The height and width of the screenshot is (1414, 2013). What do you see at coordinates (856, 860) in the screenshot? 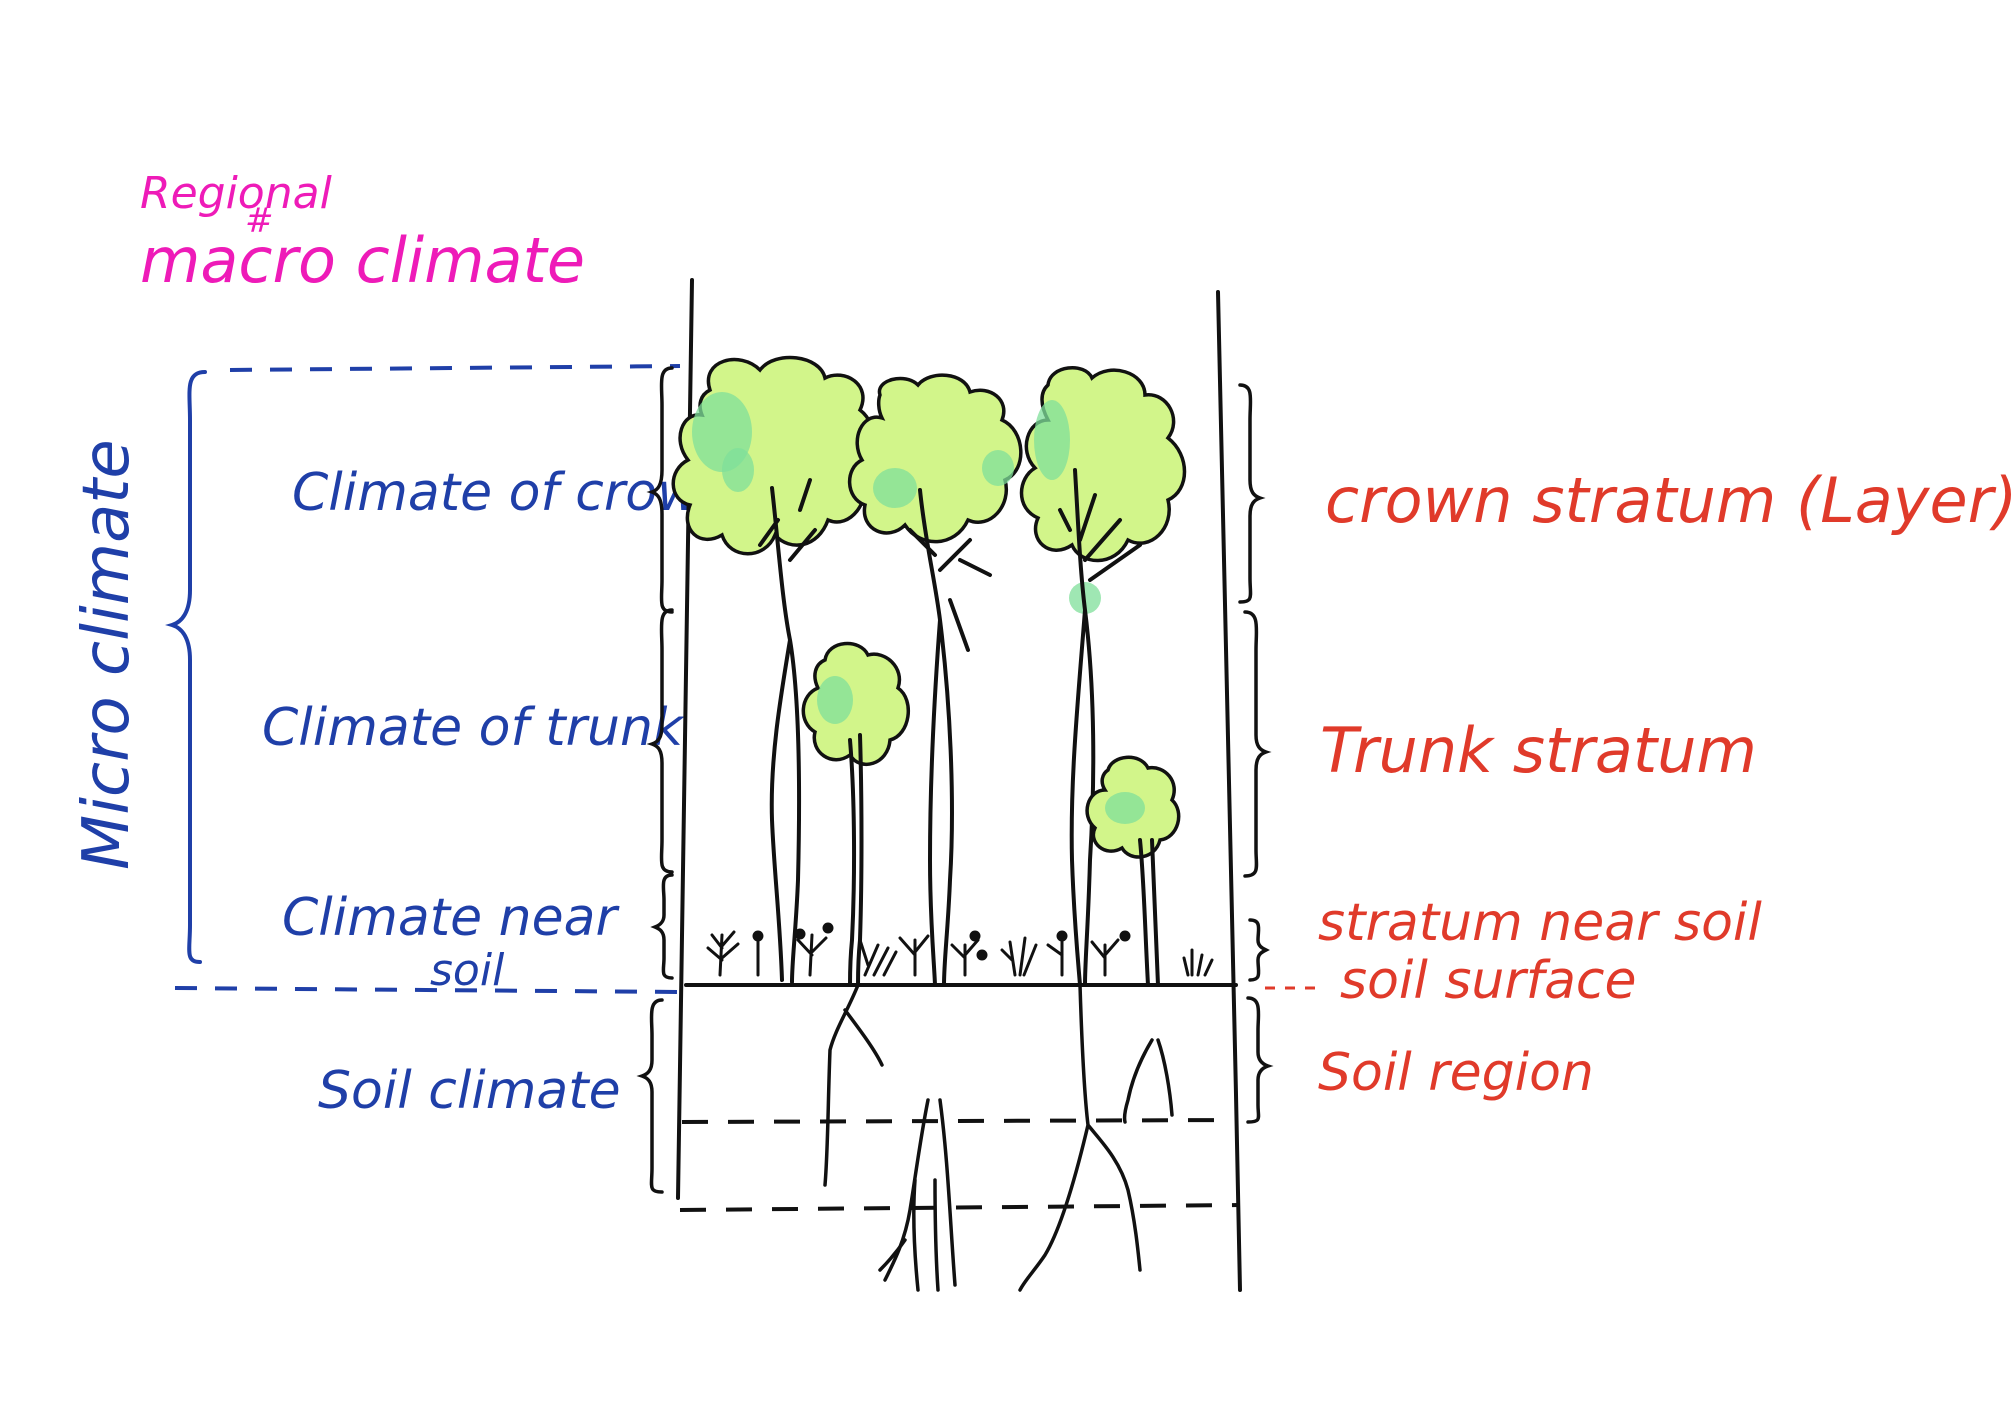
I see `tree-4-trunk` at bounding box center [856, 860].